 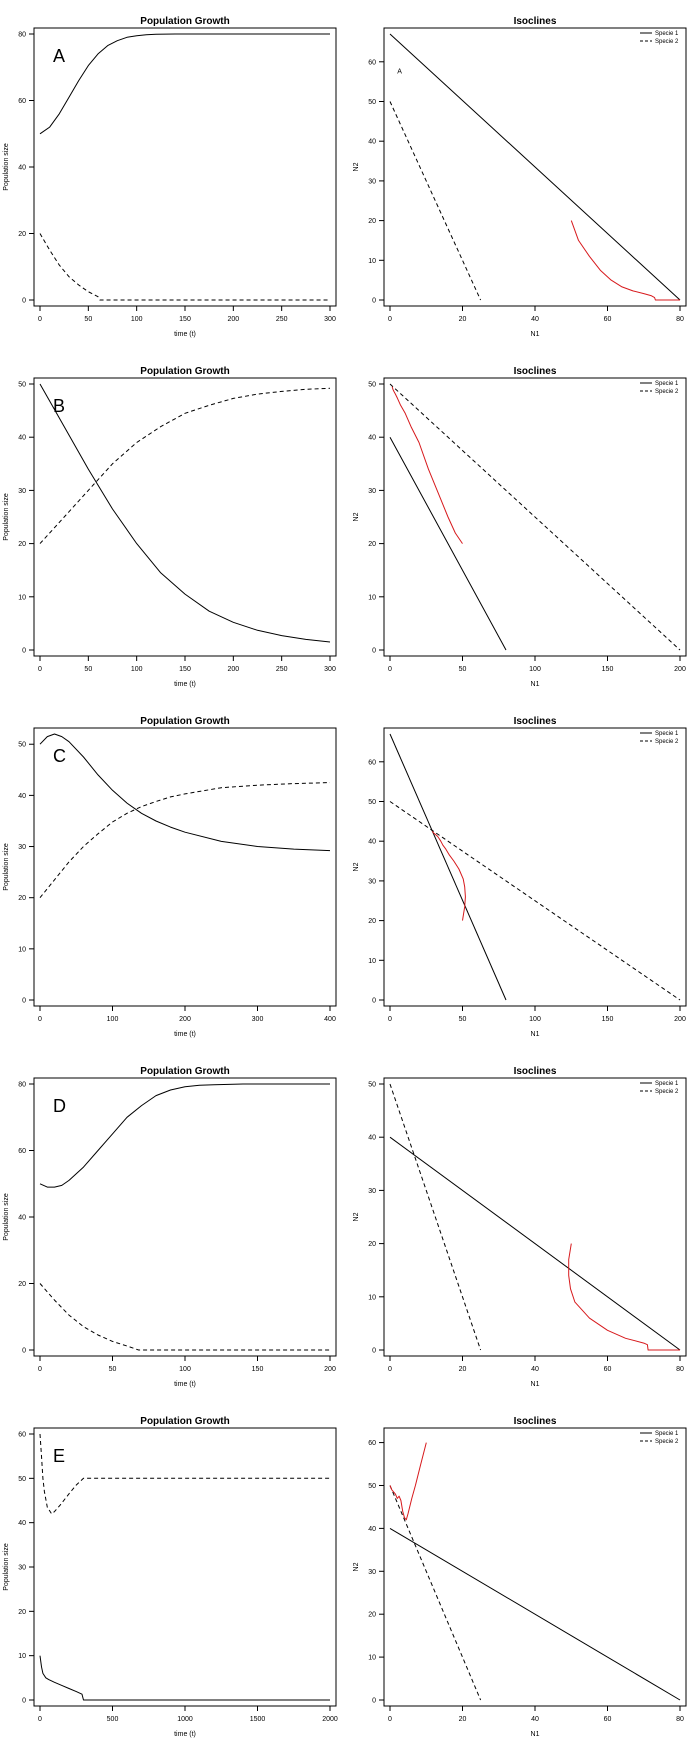 I want to click on panel-letter: C, so click(x=59, y=756).